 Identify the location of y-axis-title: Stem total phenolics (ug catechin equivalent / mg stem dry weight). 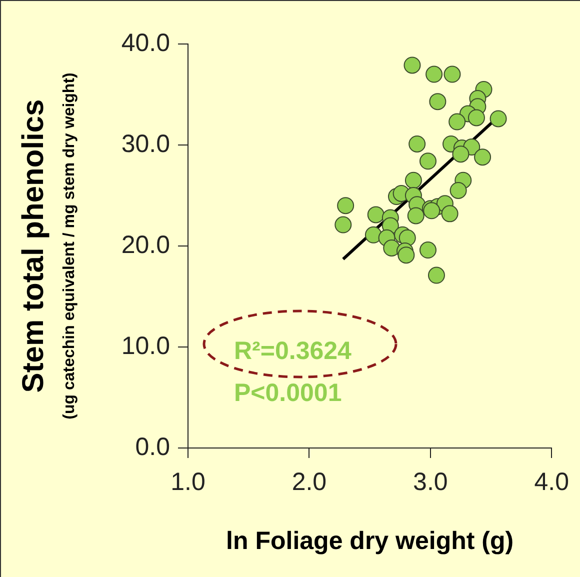
(47, 246).